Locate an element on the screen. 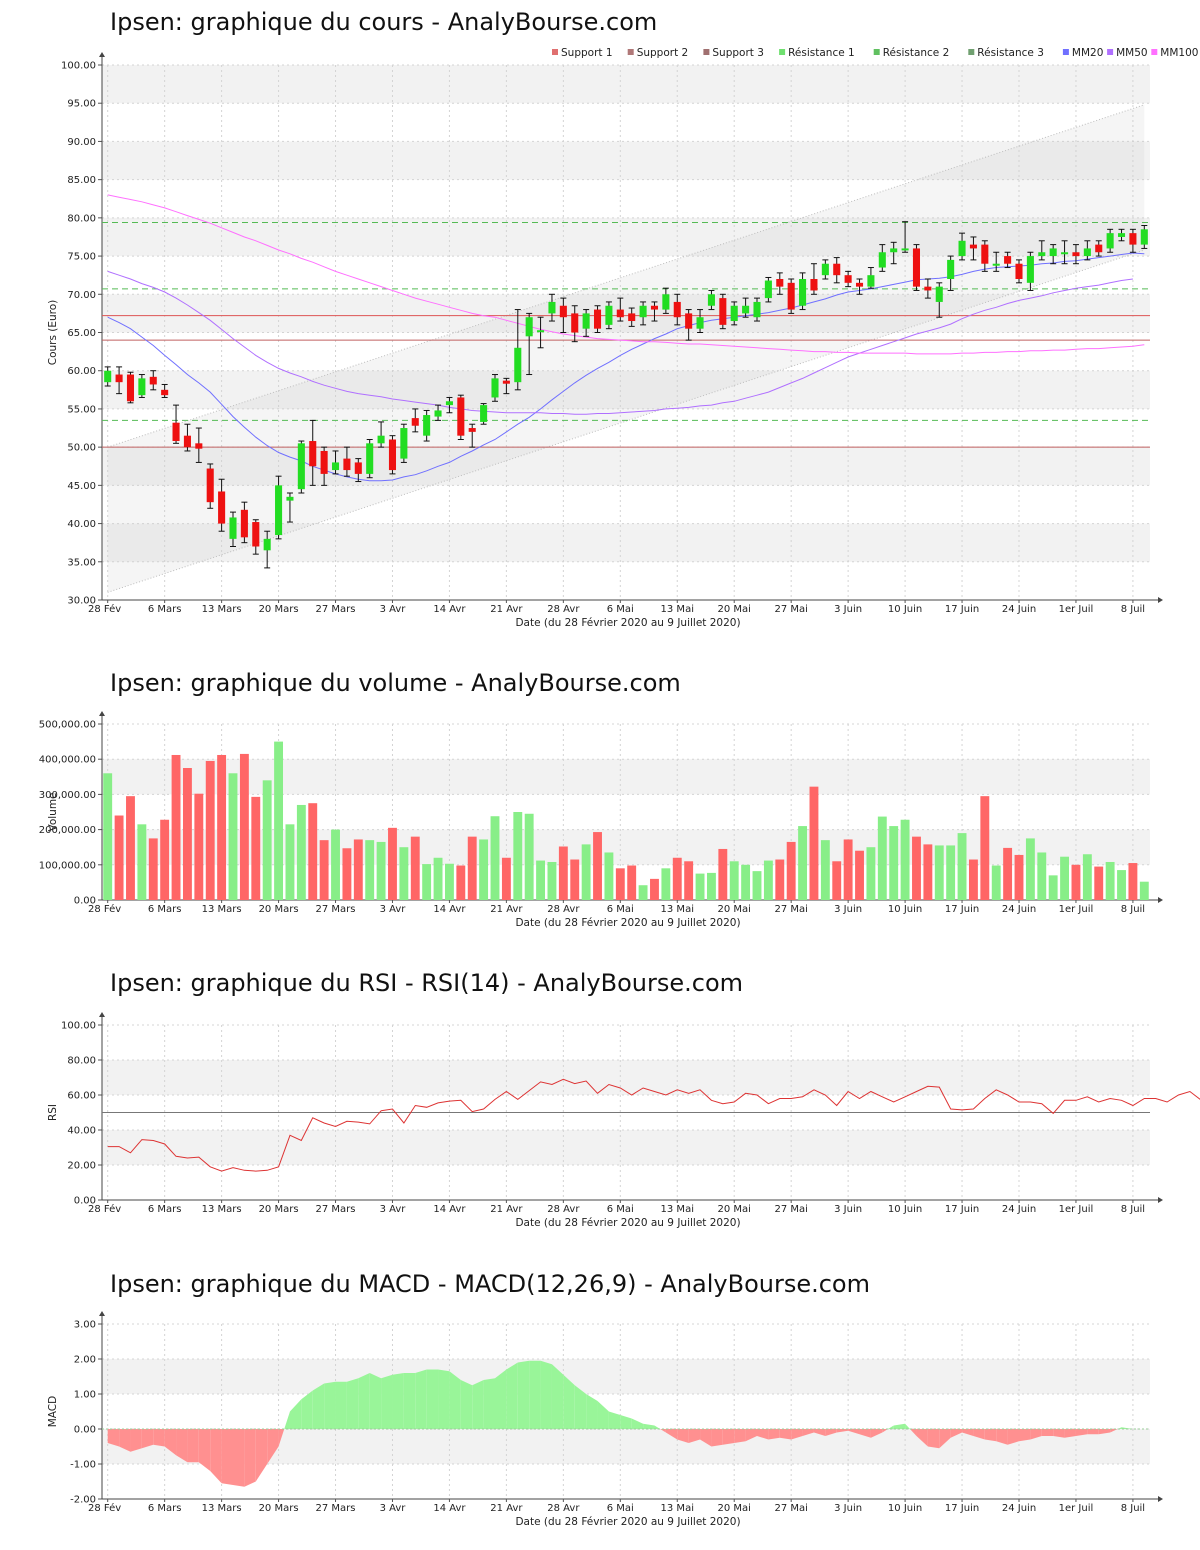 This screenshot has height=1550, width=1200. rsi-xtick-label: 13 Mai is located at coordinates (677, 1209).